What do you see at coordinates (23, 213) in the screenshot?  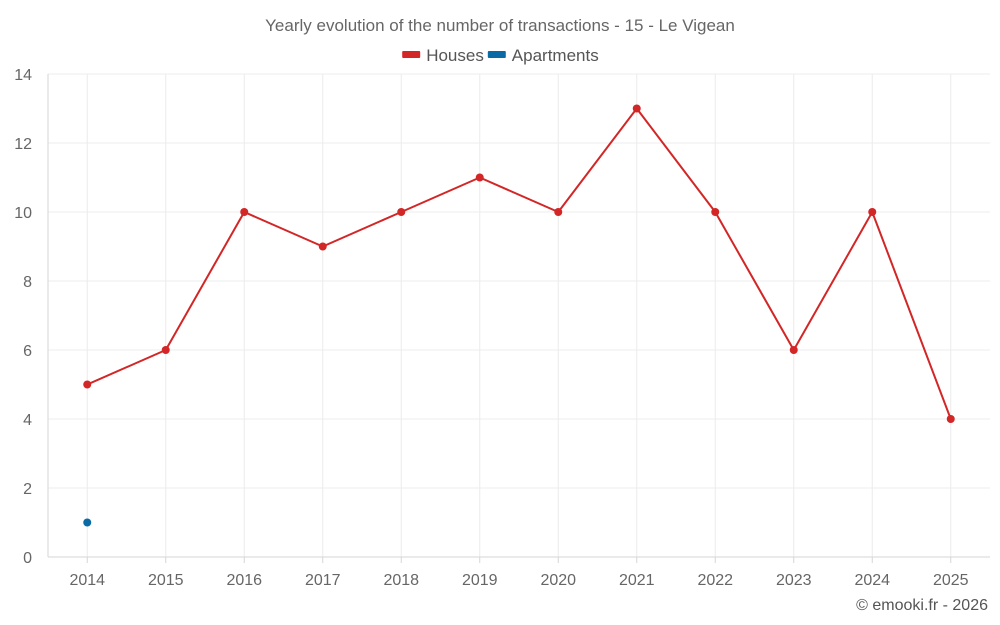 I see `y-tick-label: 10` at bounding box center [23, 213].